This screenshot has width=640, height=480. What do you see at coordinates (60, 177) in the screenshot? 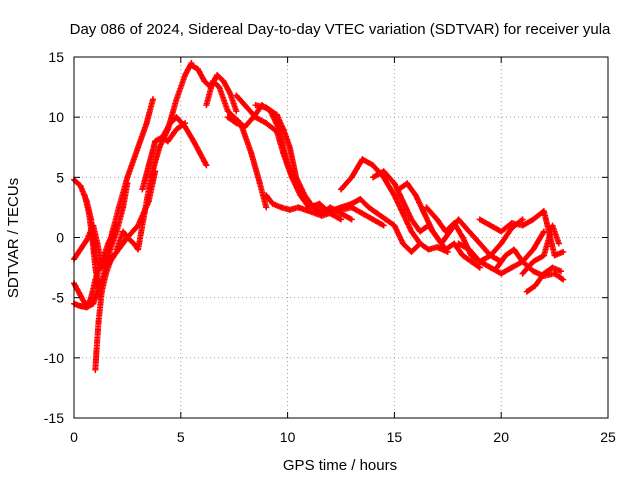
I see `y-tick-label: 5` at bounding box center [60, 177].